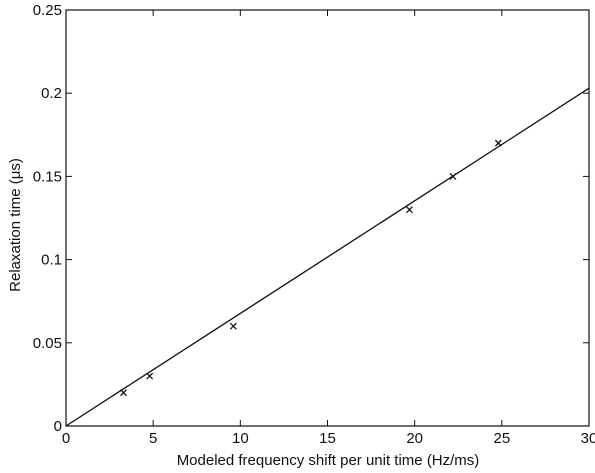 This screenshot has height=473, width=595. I want to click on x-tick-label: 25, so click(501, 438).